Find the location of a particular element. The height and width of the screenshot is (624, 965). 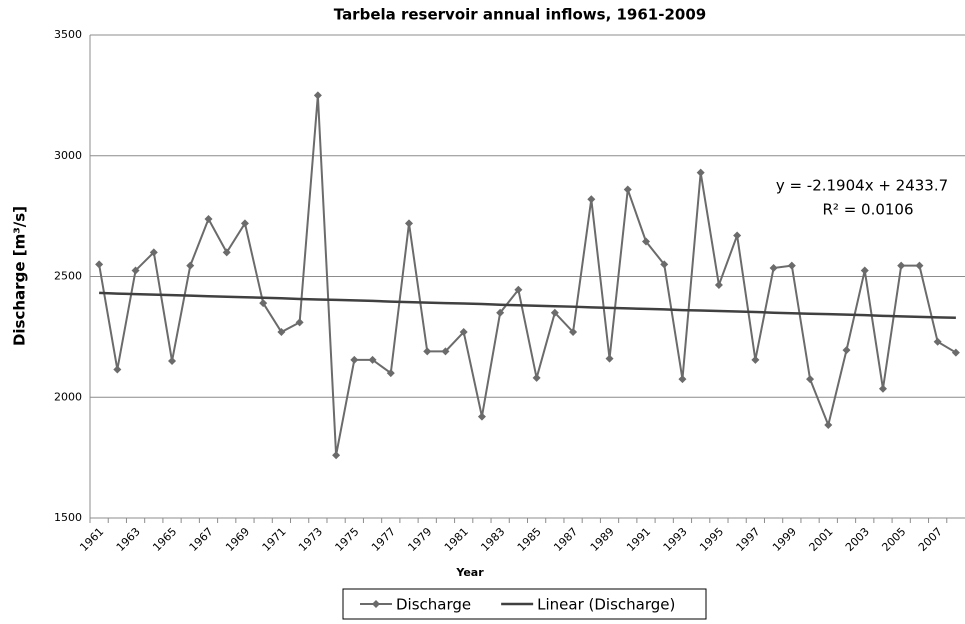

x-tick-label: 1987 is located at coordinates (565, 539).